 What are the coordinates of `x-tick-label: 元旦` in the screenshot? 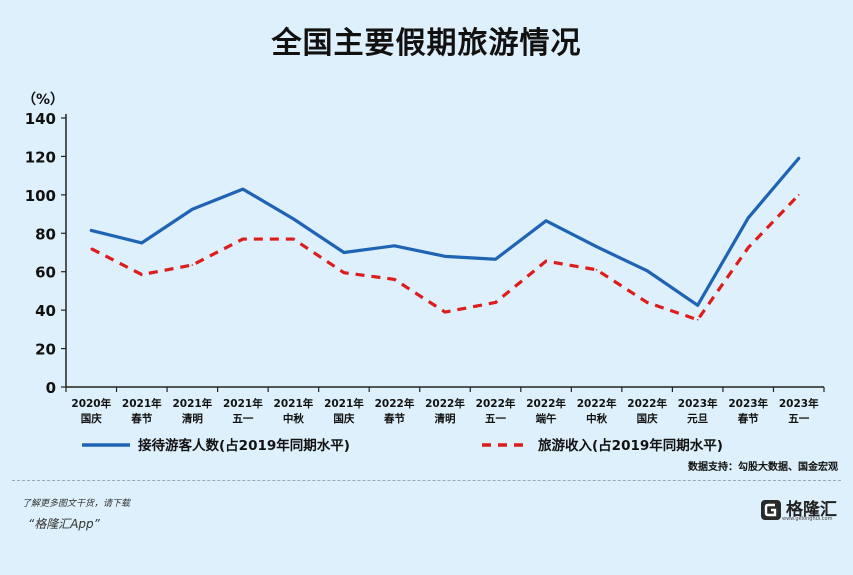 It's located at (697, 419).